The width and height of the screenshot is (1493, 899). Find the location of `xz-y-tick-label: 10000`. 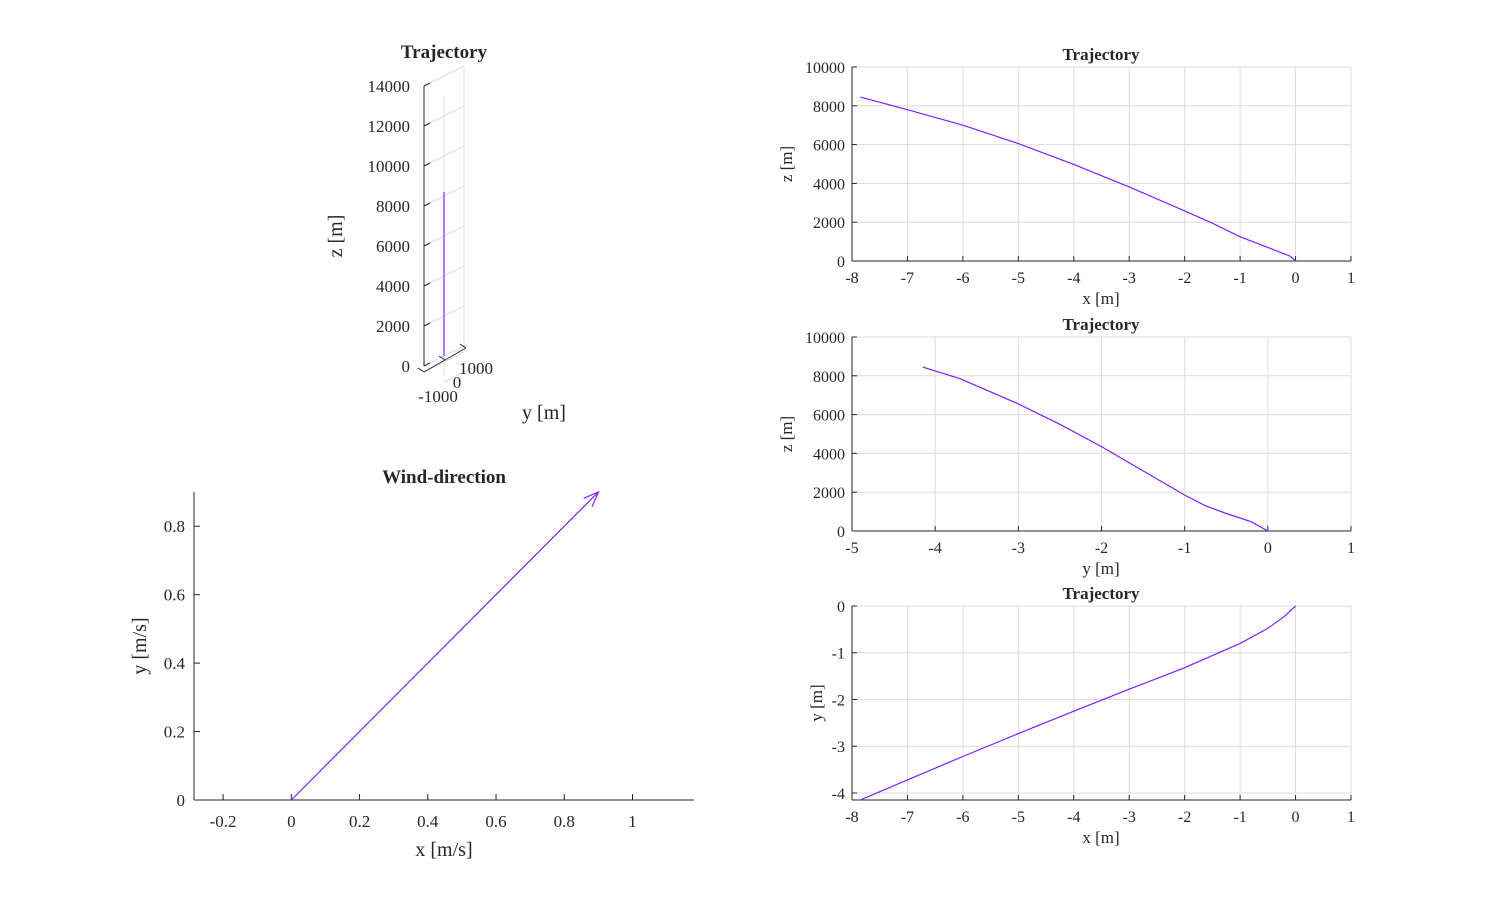

xz-y-tick-label: 10000 is located at coordinates (825, 68).